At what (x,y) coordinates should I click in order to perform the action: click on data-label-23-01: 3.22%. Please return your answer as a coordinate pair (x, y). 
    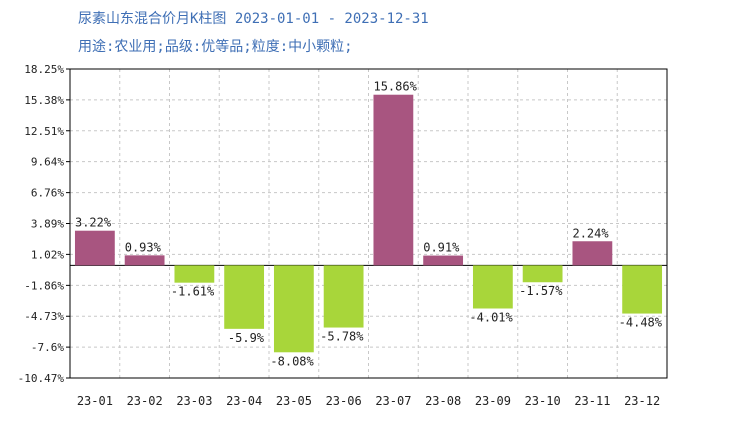
    Looking at the image, I should click on (93, 223).